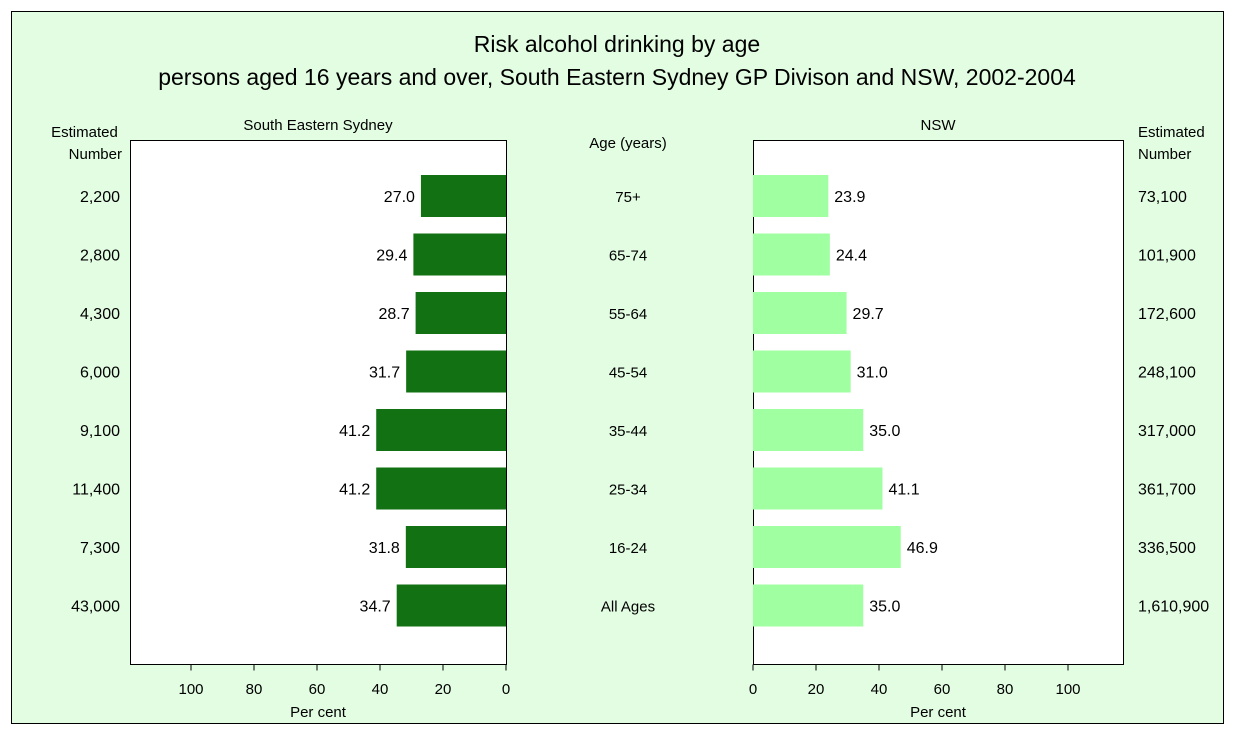  Describe the element at coordinates (443, 689) in the screenshot. I see `left-x-tick-label-1: 20` at that location.